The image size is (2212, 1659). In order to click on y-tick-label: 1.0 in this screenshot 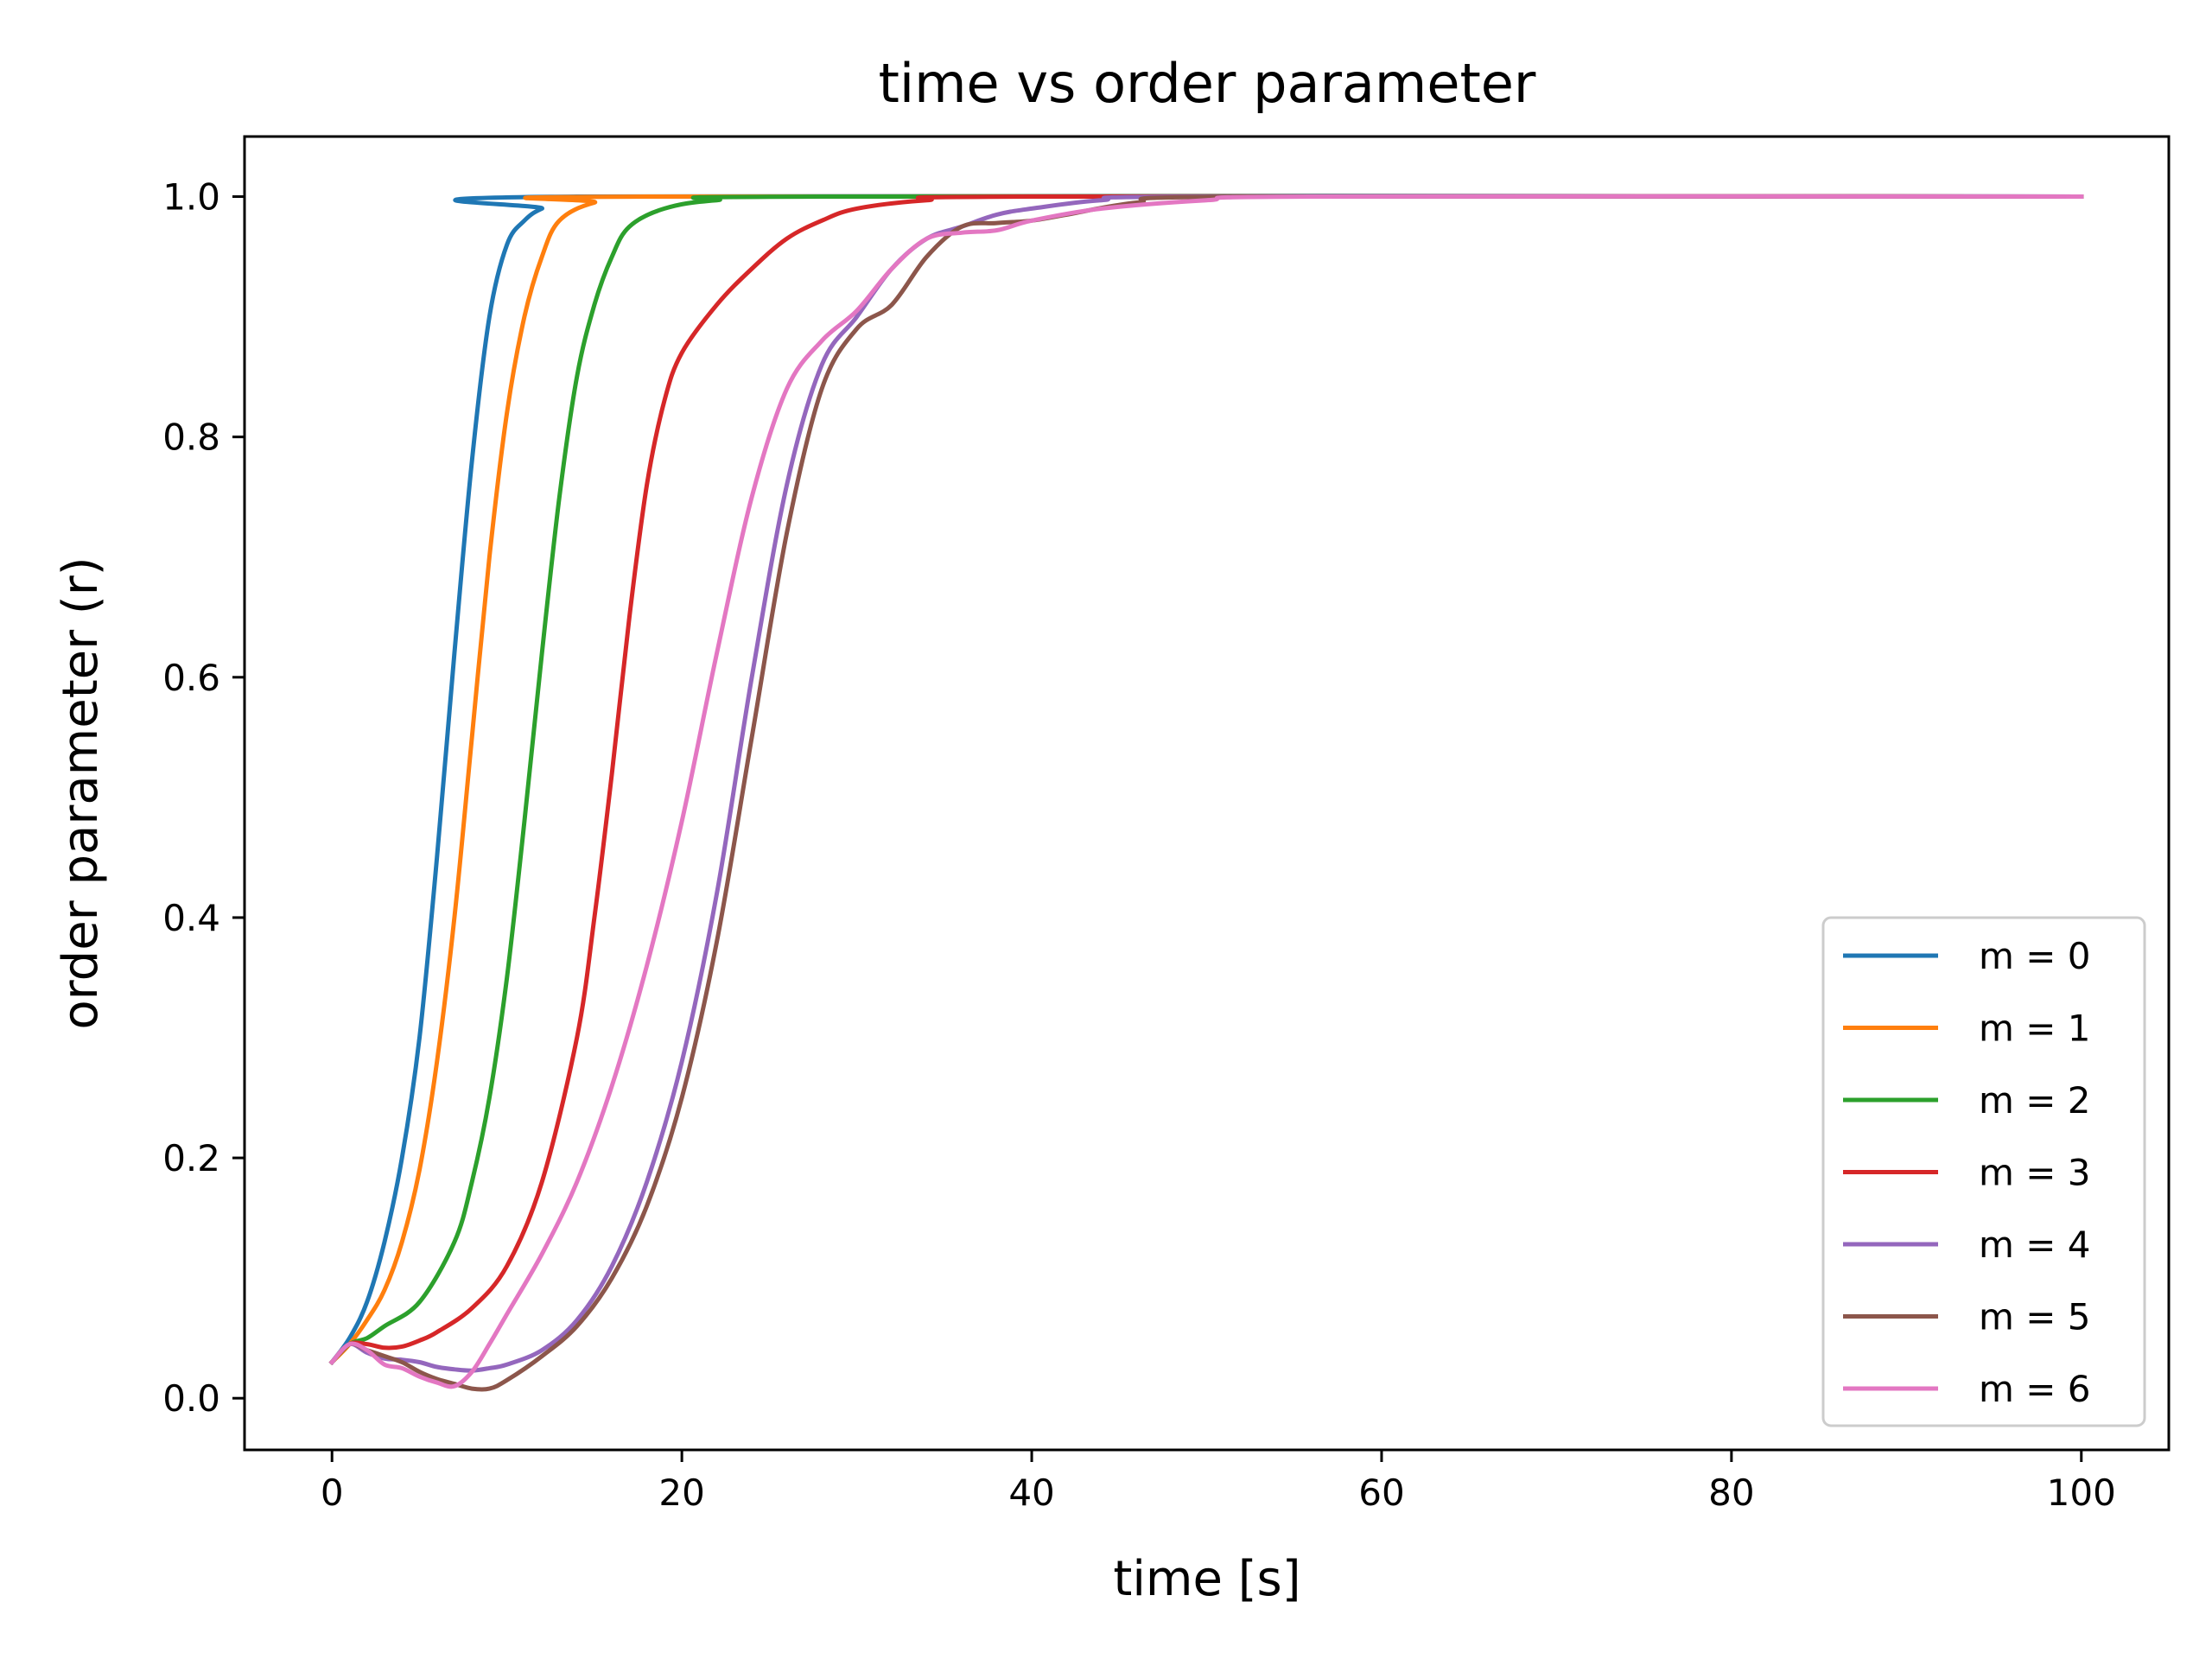, I will do `click(191, 197)`.